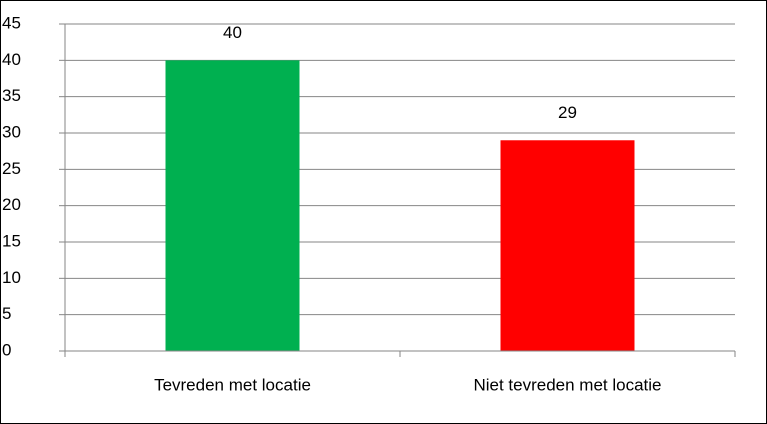  Describe the element at coordinates (567, 112) in the screenshot. I see `data-label: 29` at that location.